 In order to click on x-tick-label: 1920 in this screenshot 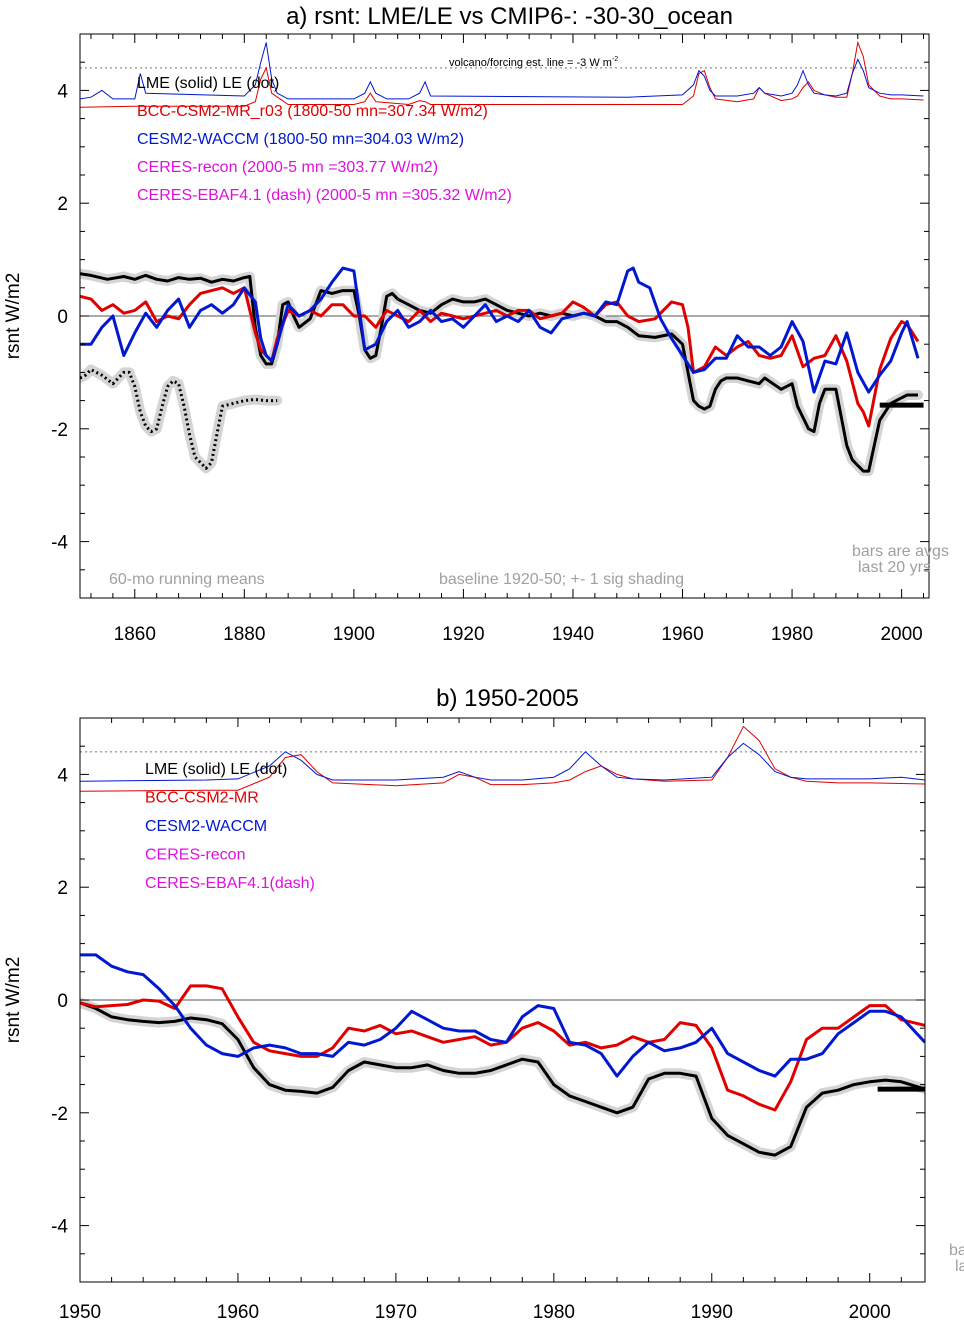, I will do `click(463, 634)`.